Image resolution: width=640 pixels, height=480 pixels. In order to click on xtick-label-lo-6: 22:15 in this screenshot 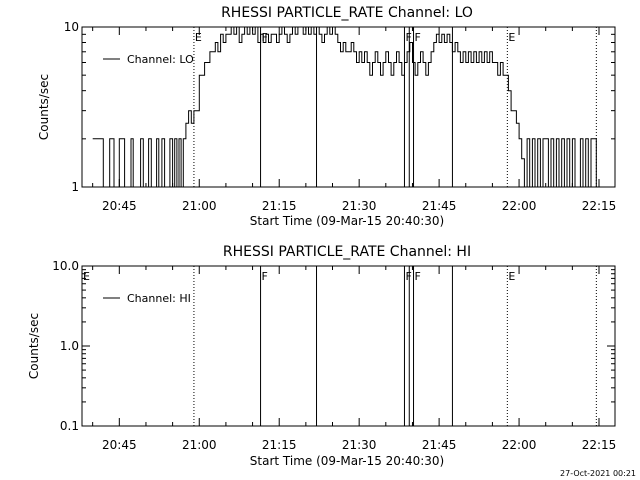, I will do `click(599, 206)`.